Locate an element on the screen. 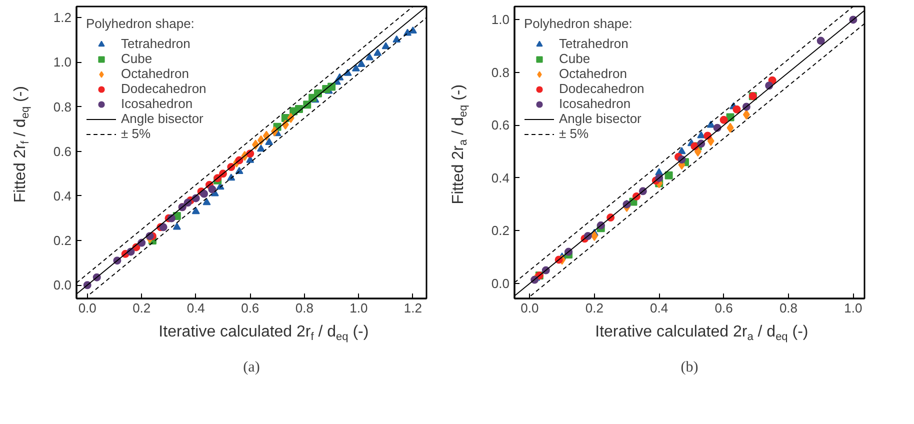 The width and height of the screenshot is (914, 424). y-tick-label: 1.2 is located at coordinates (62, 18).